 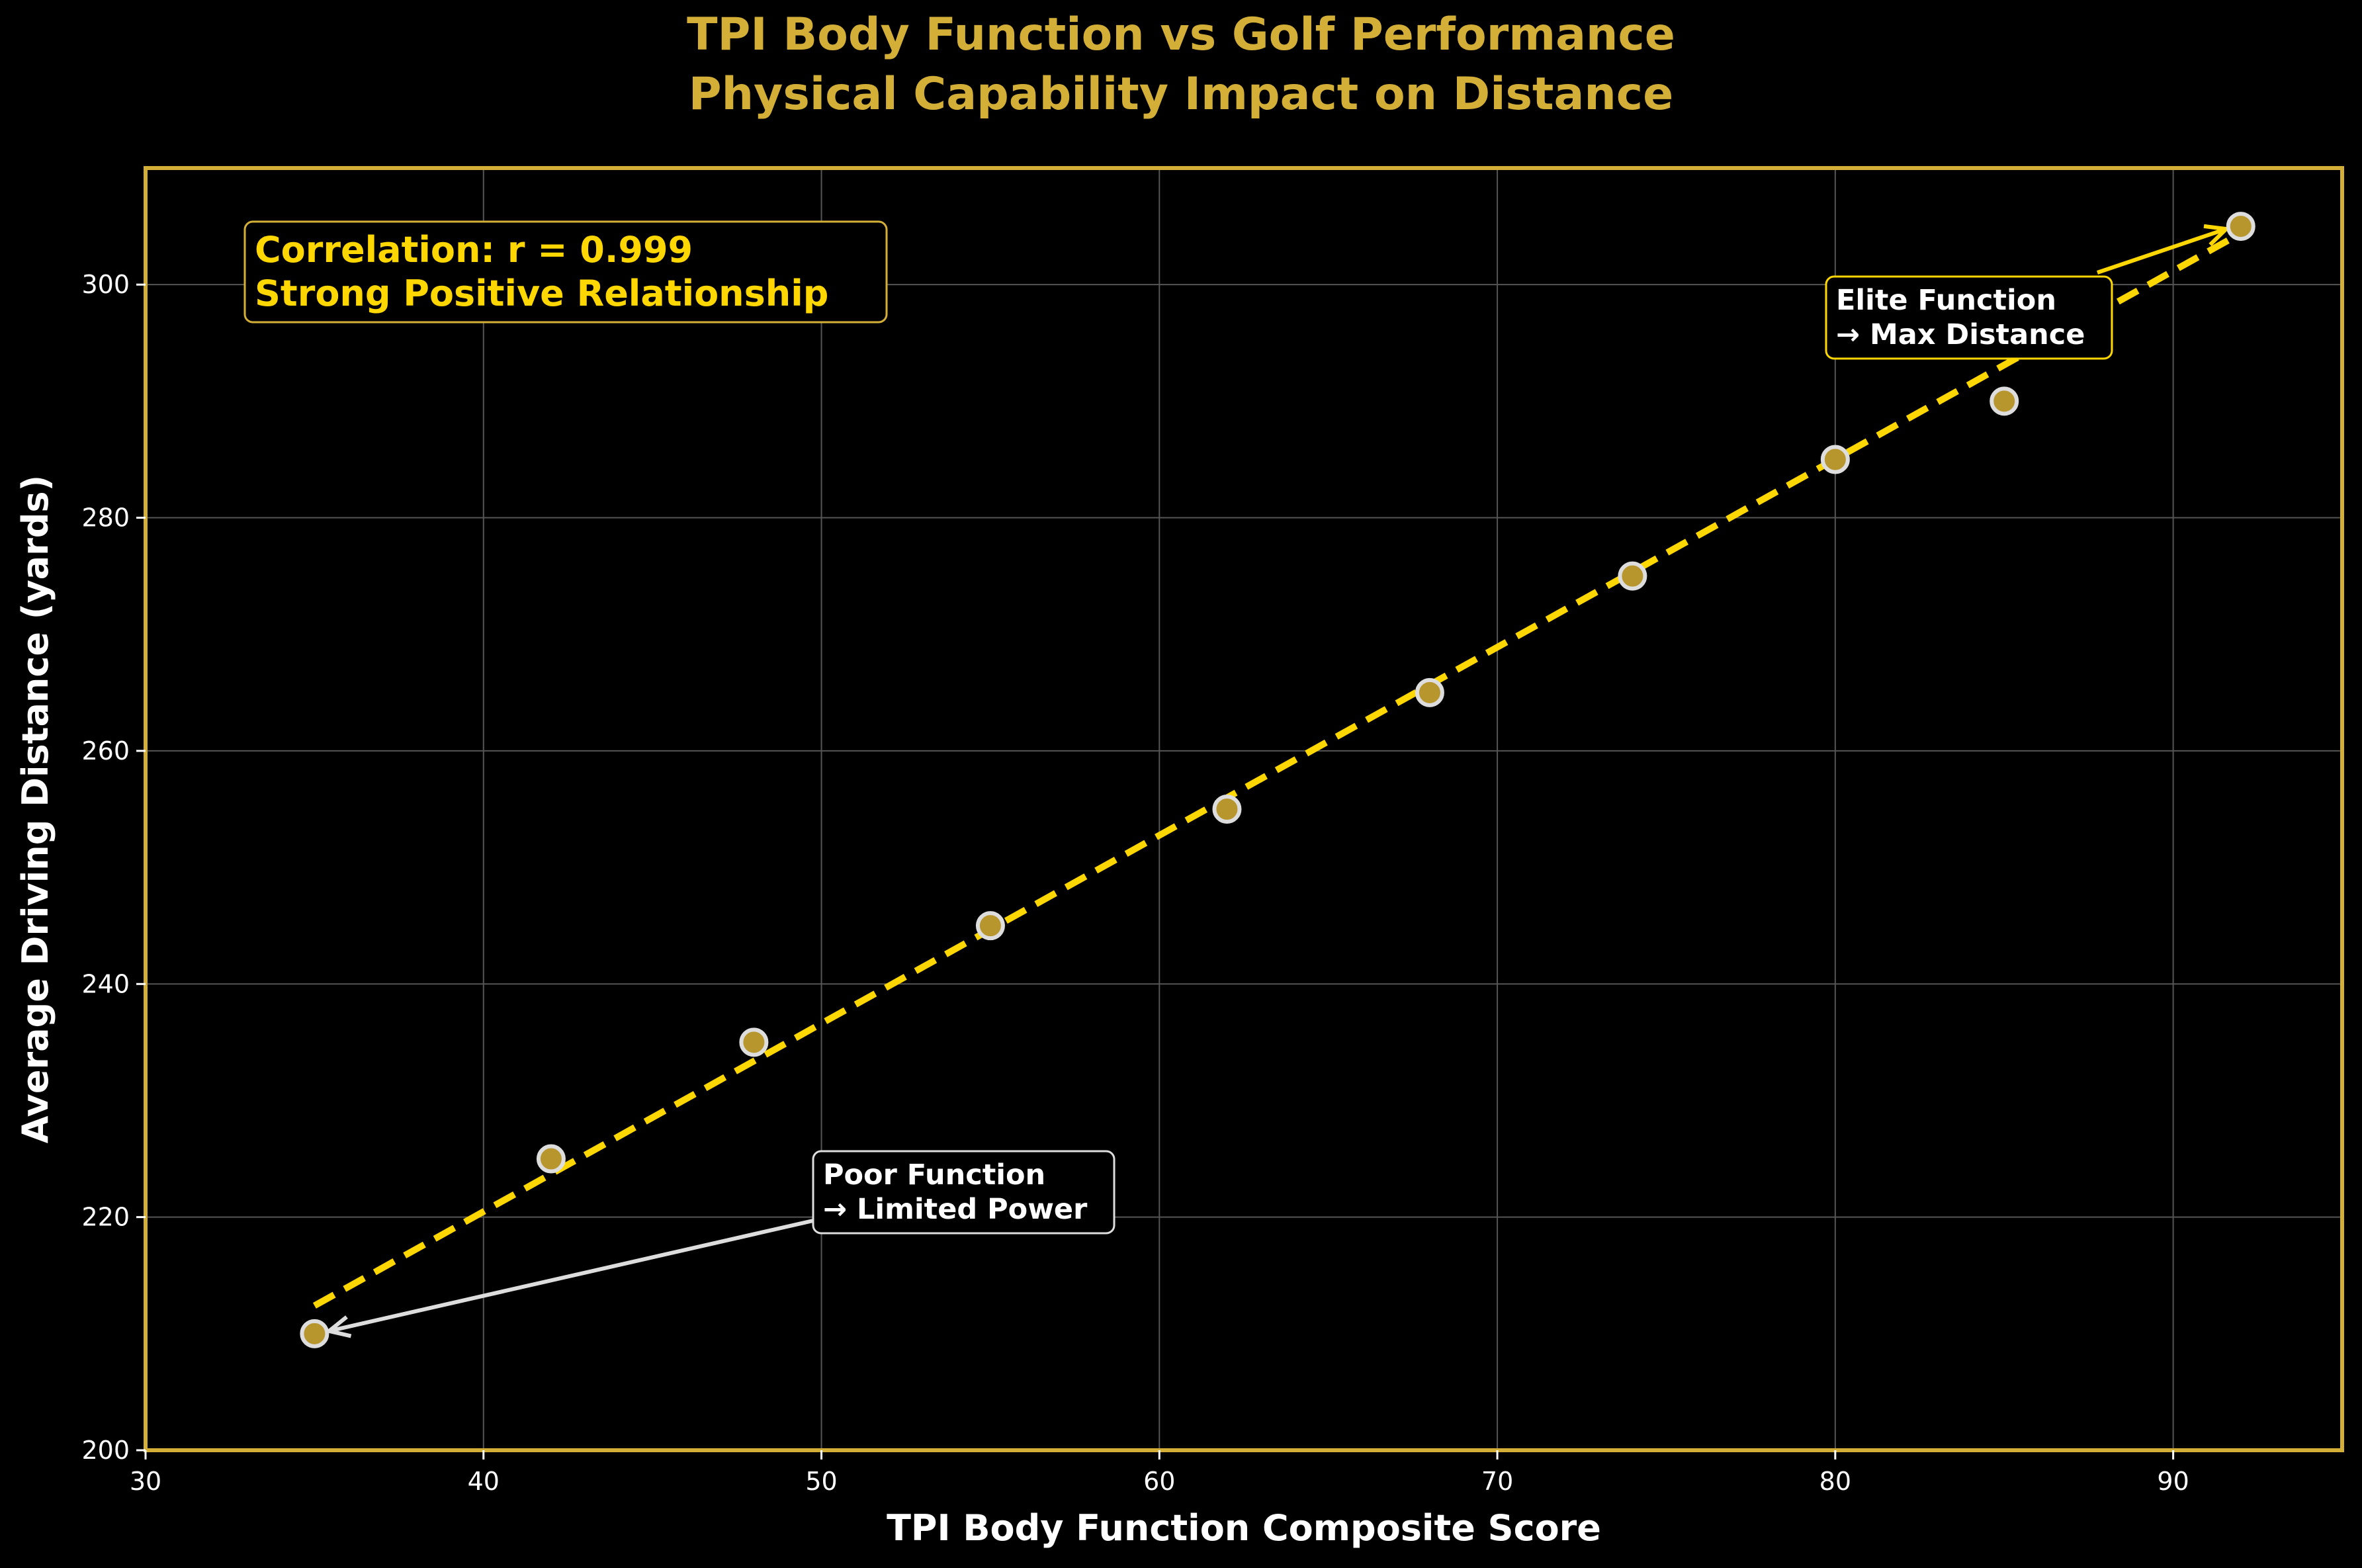 I want to click on annotation-elite-line1: Elite Function, so click(x=1946, y=301).